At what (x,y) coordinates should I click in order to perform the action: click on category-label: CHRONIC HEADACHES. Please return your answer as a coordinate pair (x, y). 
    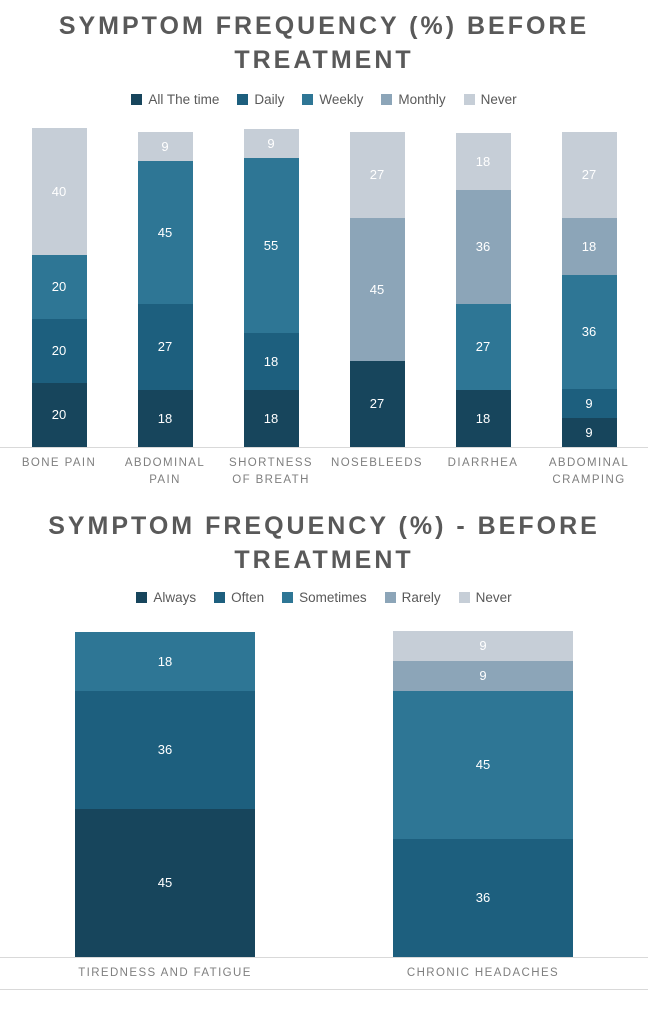
    Looking at the image, I should click on (483, 972).